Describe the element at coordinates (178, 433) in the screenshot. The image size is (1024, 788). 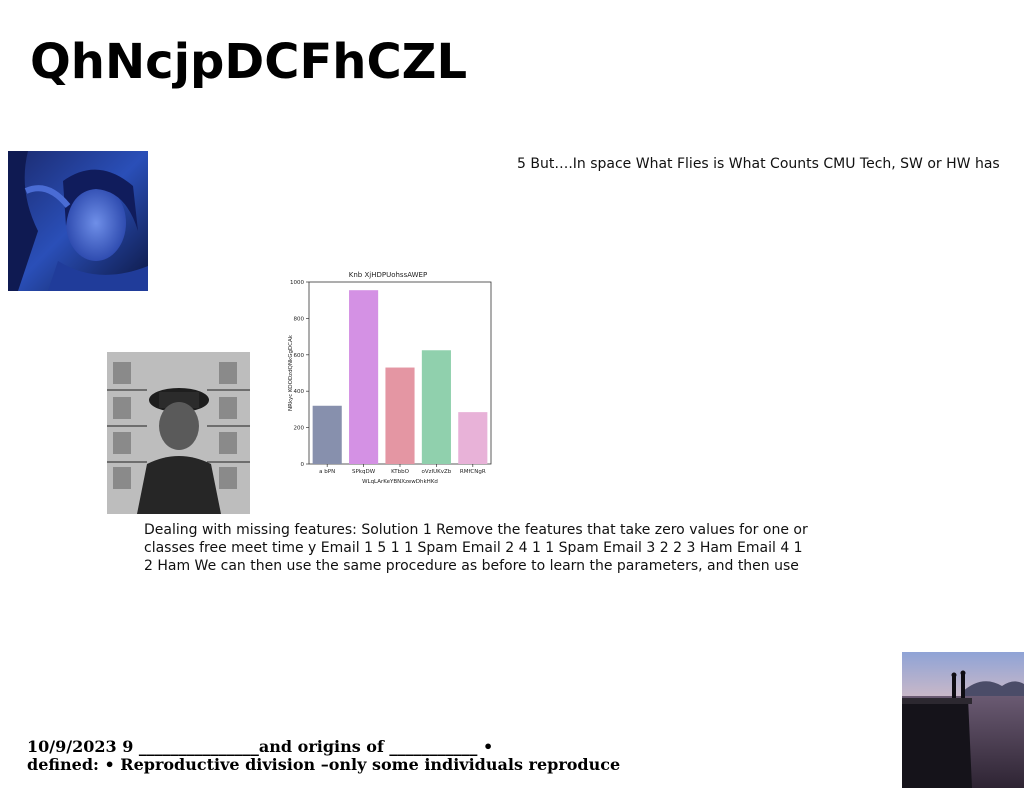
I see `officer-portrait-image` at that location.